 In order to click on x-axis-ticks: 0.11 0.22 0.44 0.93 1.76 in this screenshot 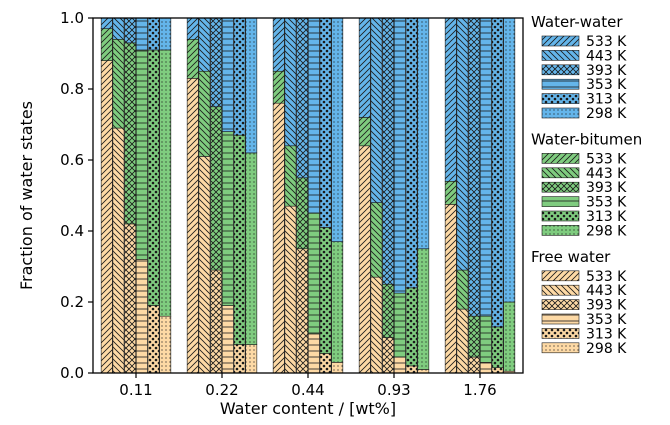, I will do `click(308, 386)`.